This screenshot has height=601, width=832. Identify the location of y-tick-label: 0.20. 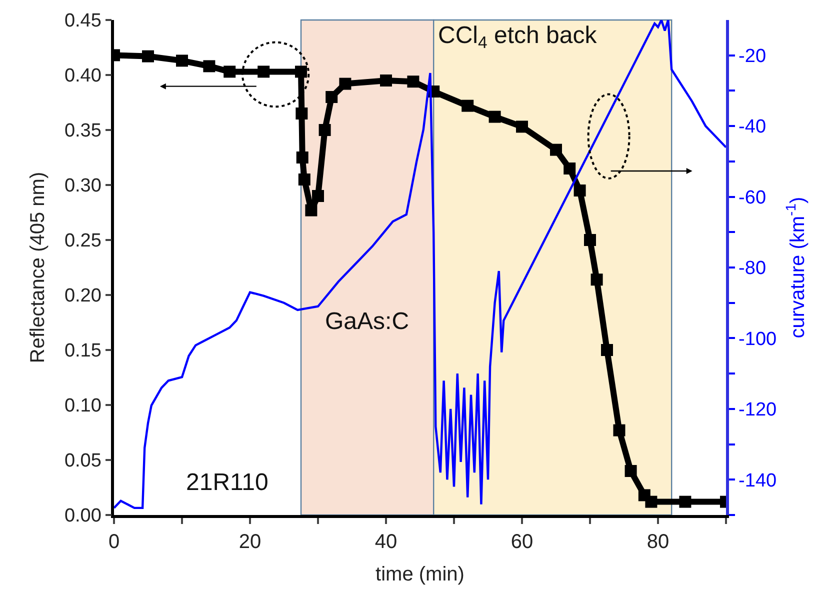
(83, 296).